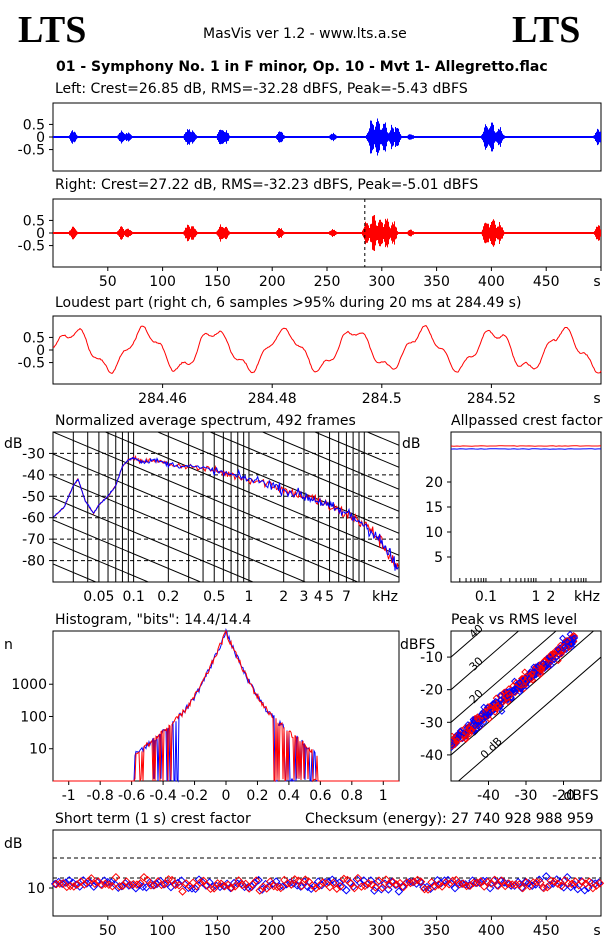 This screenshot has width=606, height=946. What do you see at coordinates (33, 717) in the screenshot?
I see `y-tick-label: 100` at bounding box center [33, 717].